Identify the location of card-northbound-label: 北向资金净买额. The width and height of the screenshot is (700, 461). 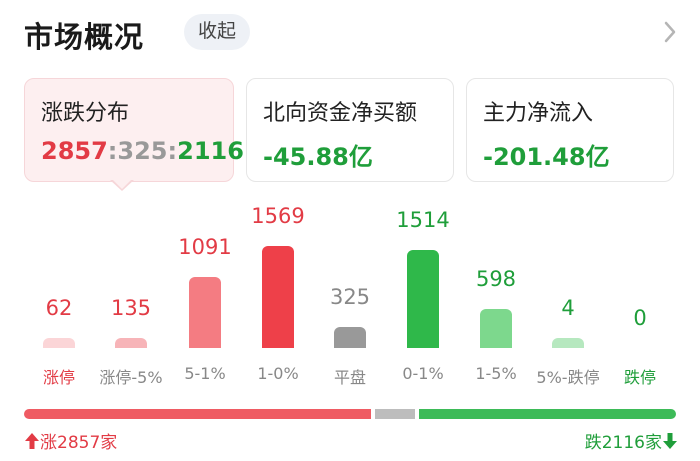
(340, 113).